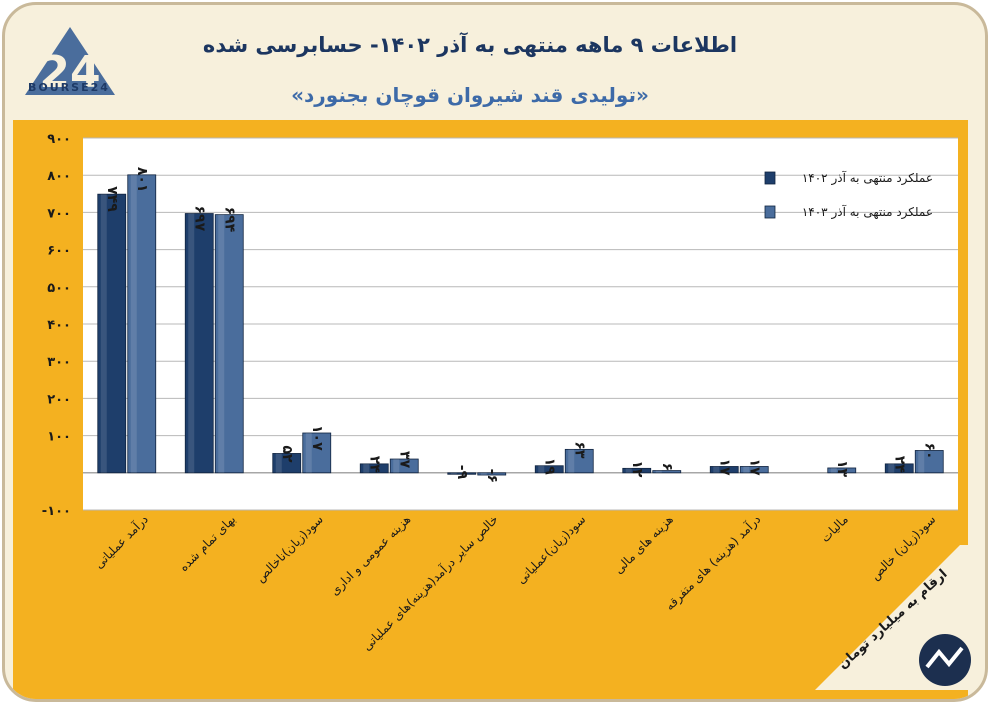 Image resolution: width=995 pixels, height=708 pixels. Describe the element at coordinates (69, 87) in the screenshot. I see `logo-text: BOURSE24` at that location.